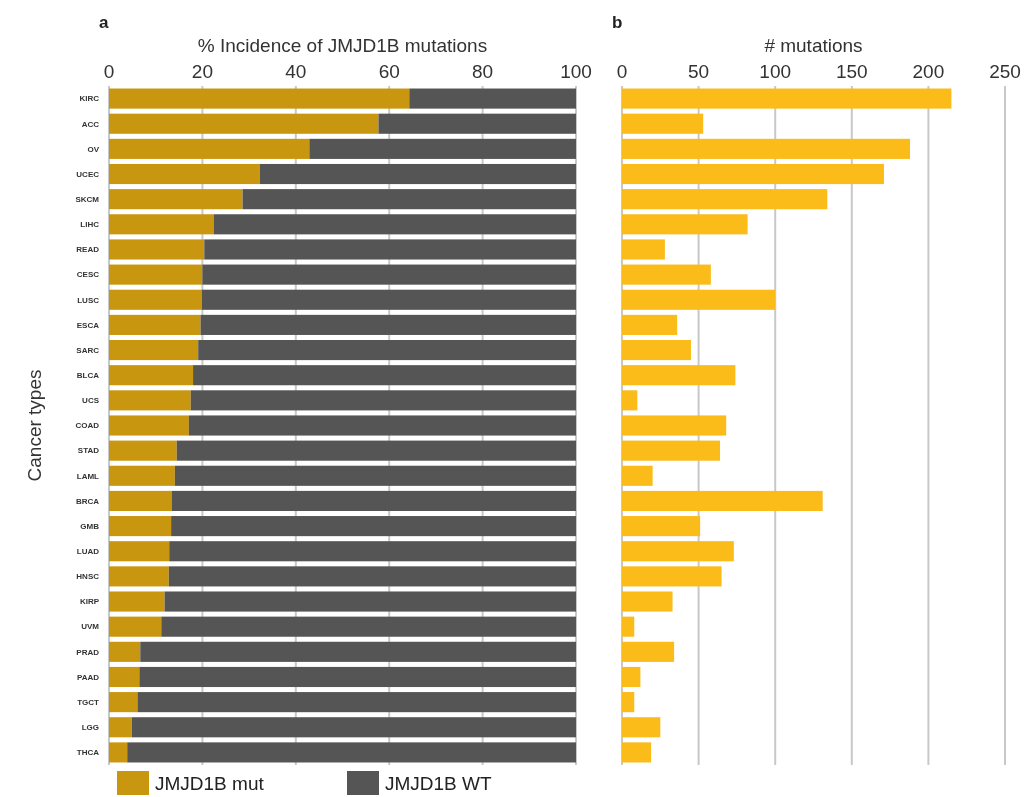  I want to click on legend-label: JMJD1B WT, so click(438, 783).